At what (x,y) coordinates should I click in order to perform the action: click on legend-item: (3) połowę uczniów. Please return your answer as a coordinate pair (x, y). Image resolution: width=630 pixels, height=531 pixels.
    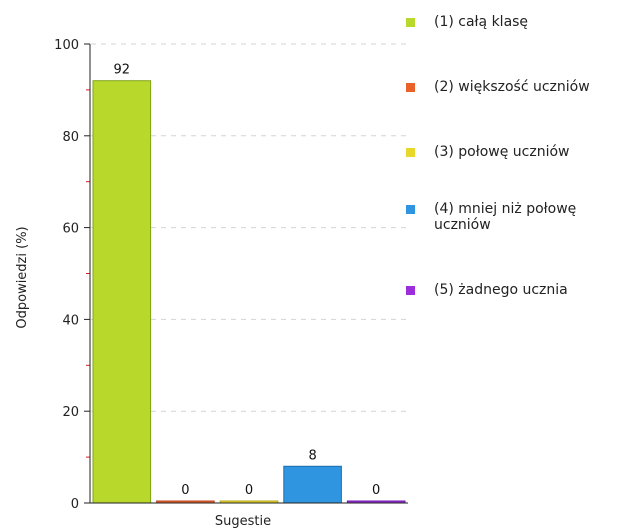
    Looking at the image, I should click on (515, 152).